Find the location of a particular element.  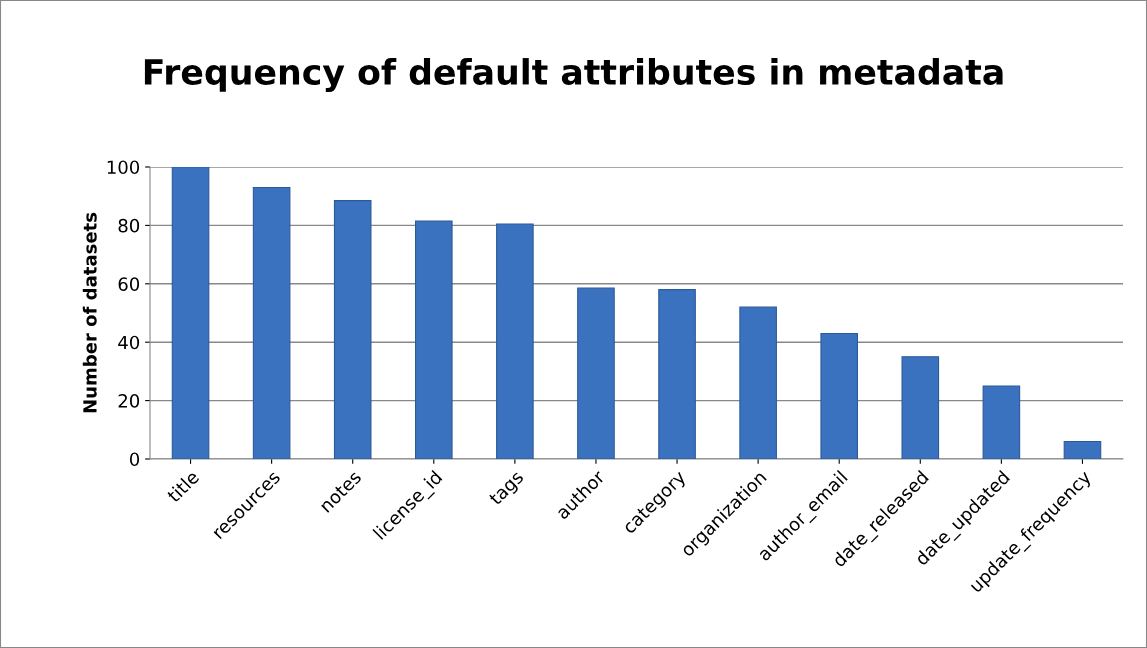

y-axis-title: Number of datasets is located at coordinates (89, 312).